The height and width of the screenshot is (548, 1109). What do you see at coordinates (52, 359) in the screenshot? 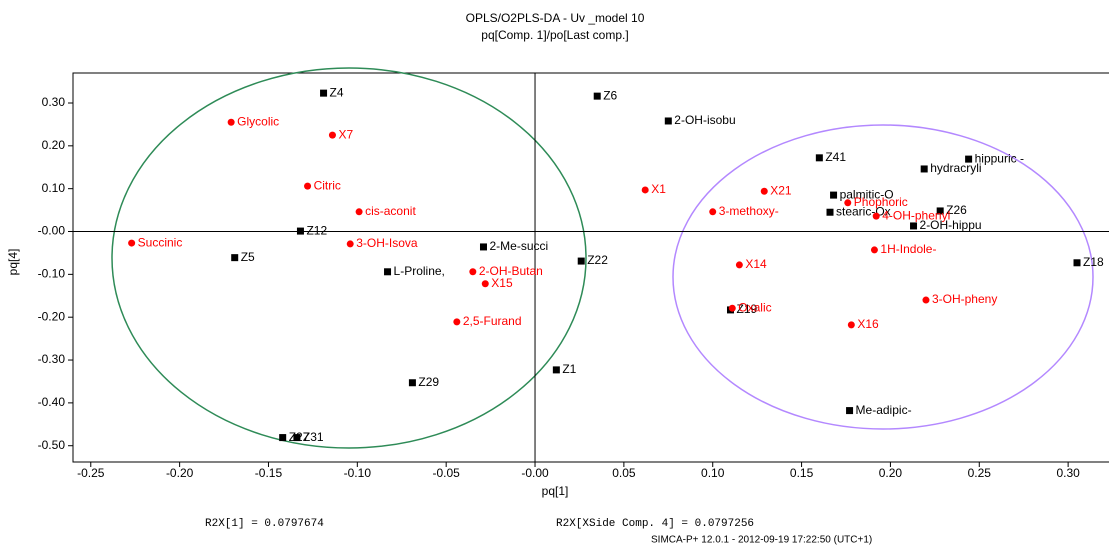
I see `y-tick-label: -0.30` at bounding box center [52, 359].